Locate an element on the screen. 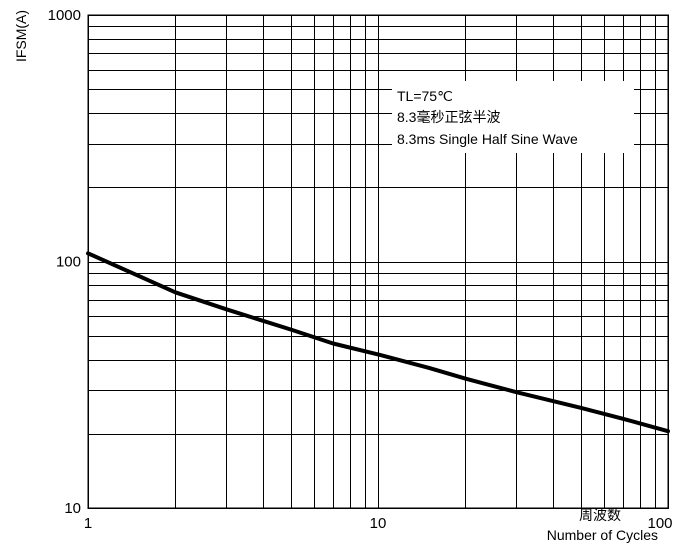  x-tick-label: 10 is located at coordinates (378, 523).